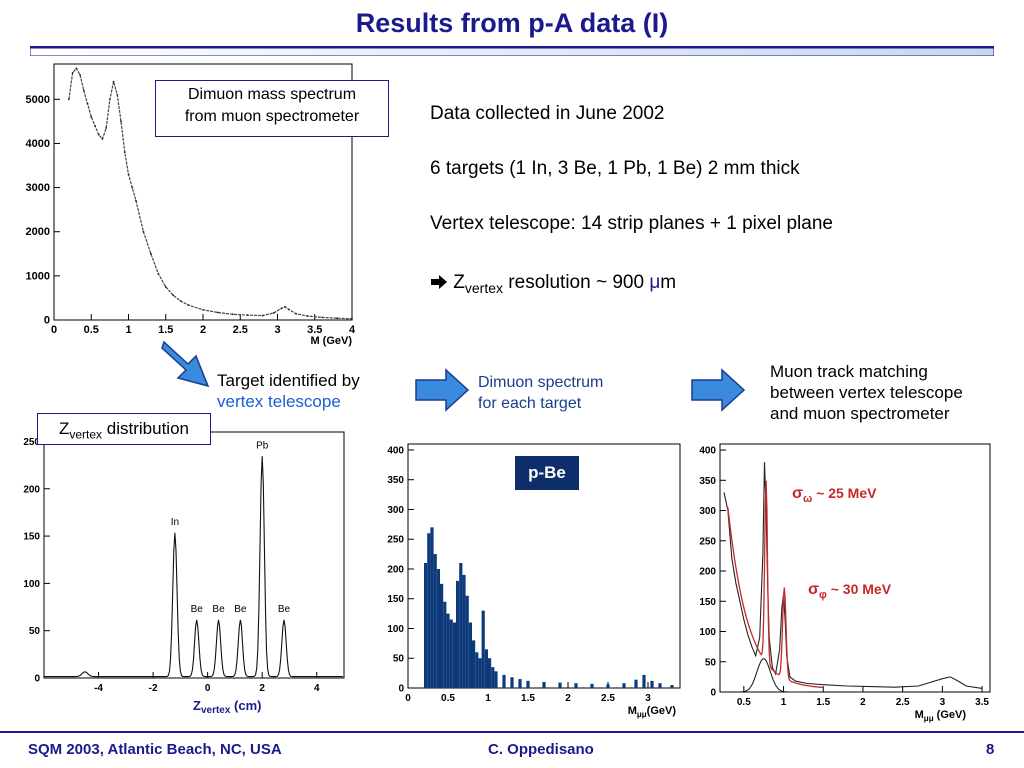 Image resolution: width=1024 pixels, height=768 pixels. What do you see at coordinates (262, 688) in the screenshot?
I see `zv-xtick-label-3: 2` at bounding box center [262, 688].